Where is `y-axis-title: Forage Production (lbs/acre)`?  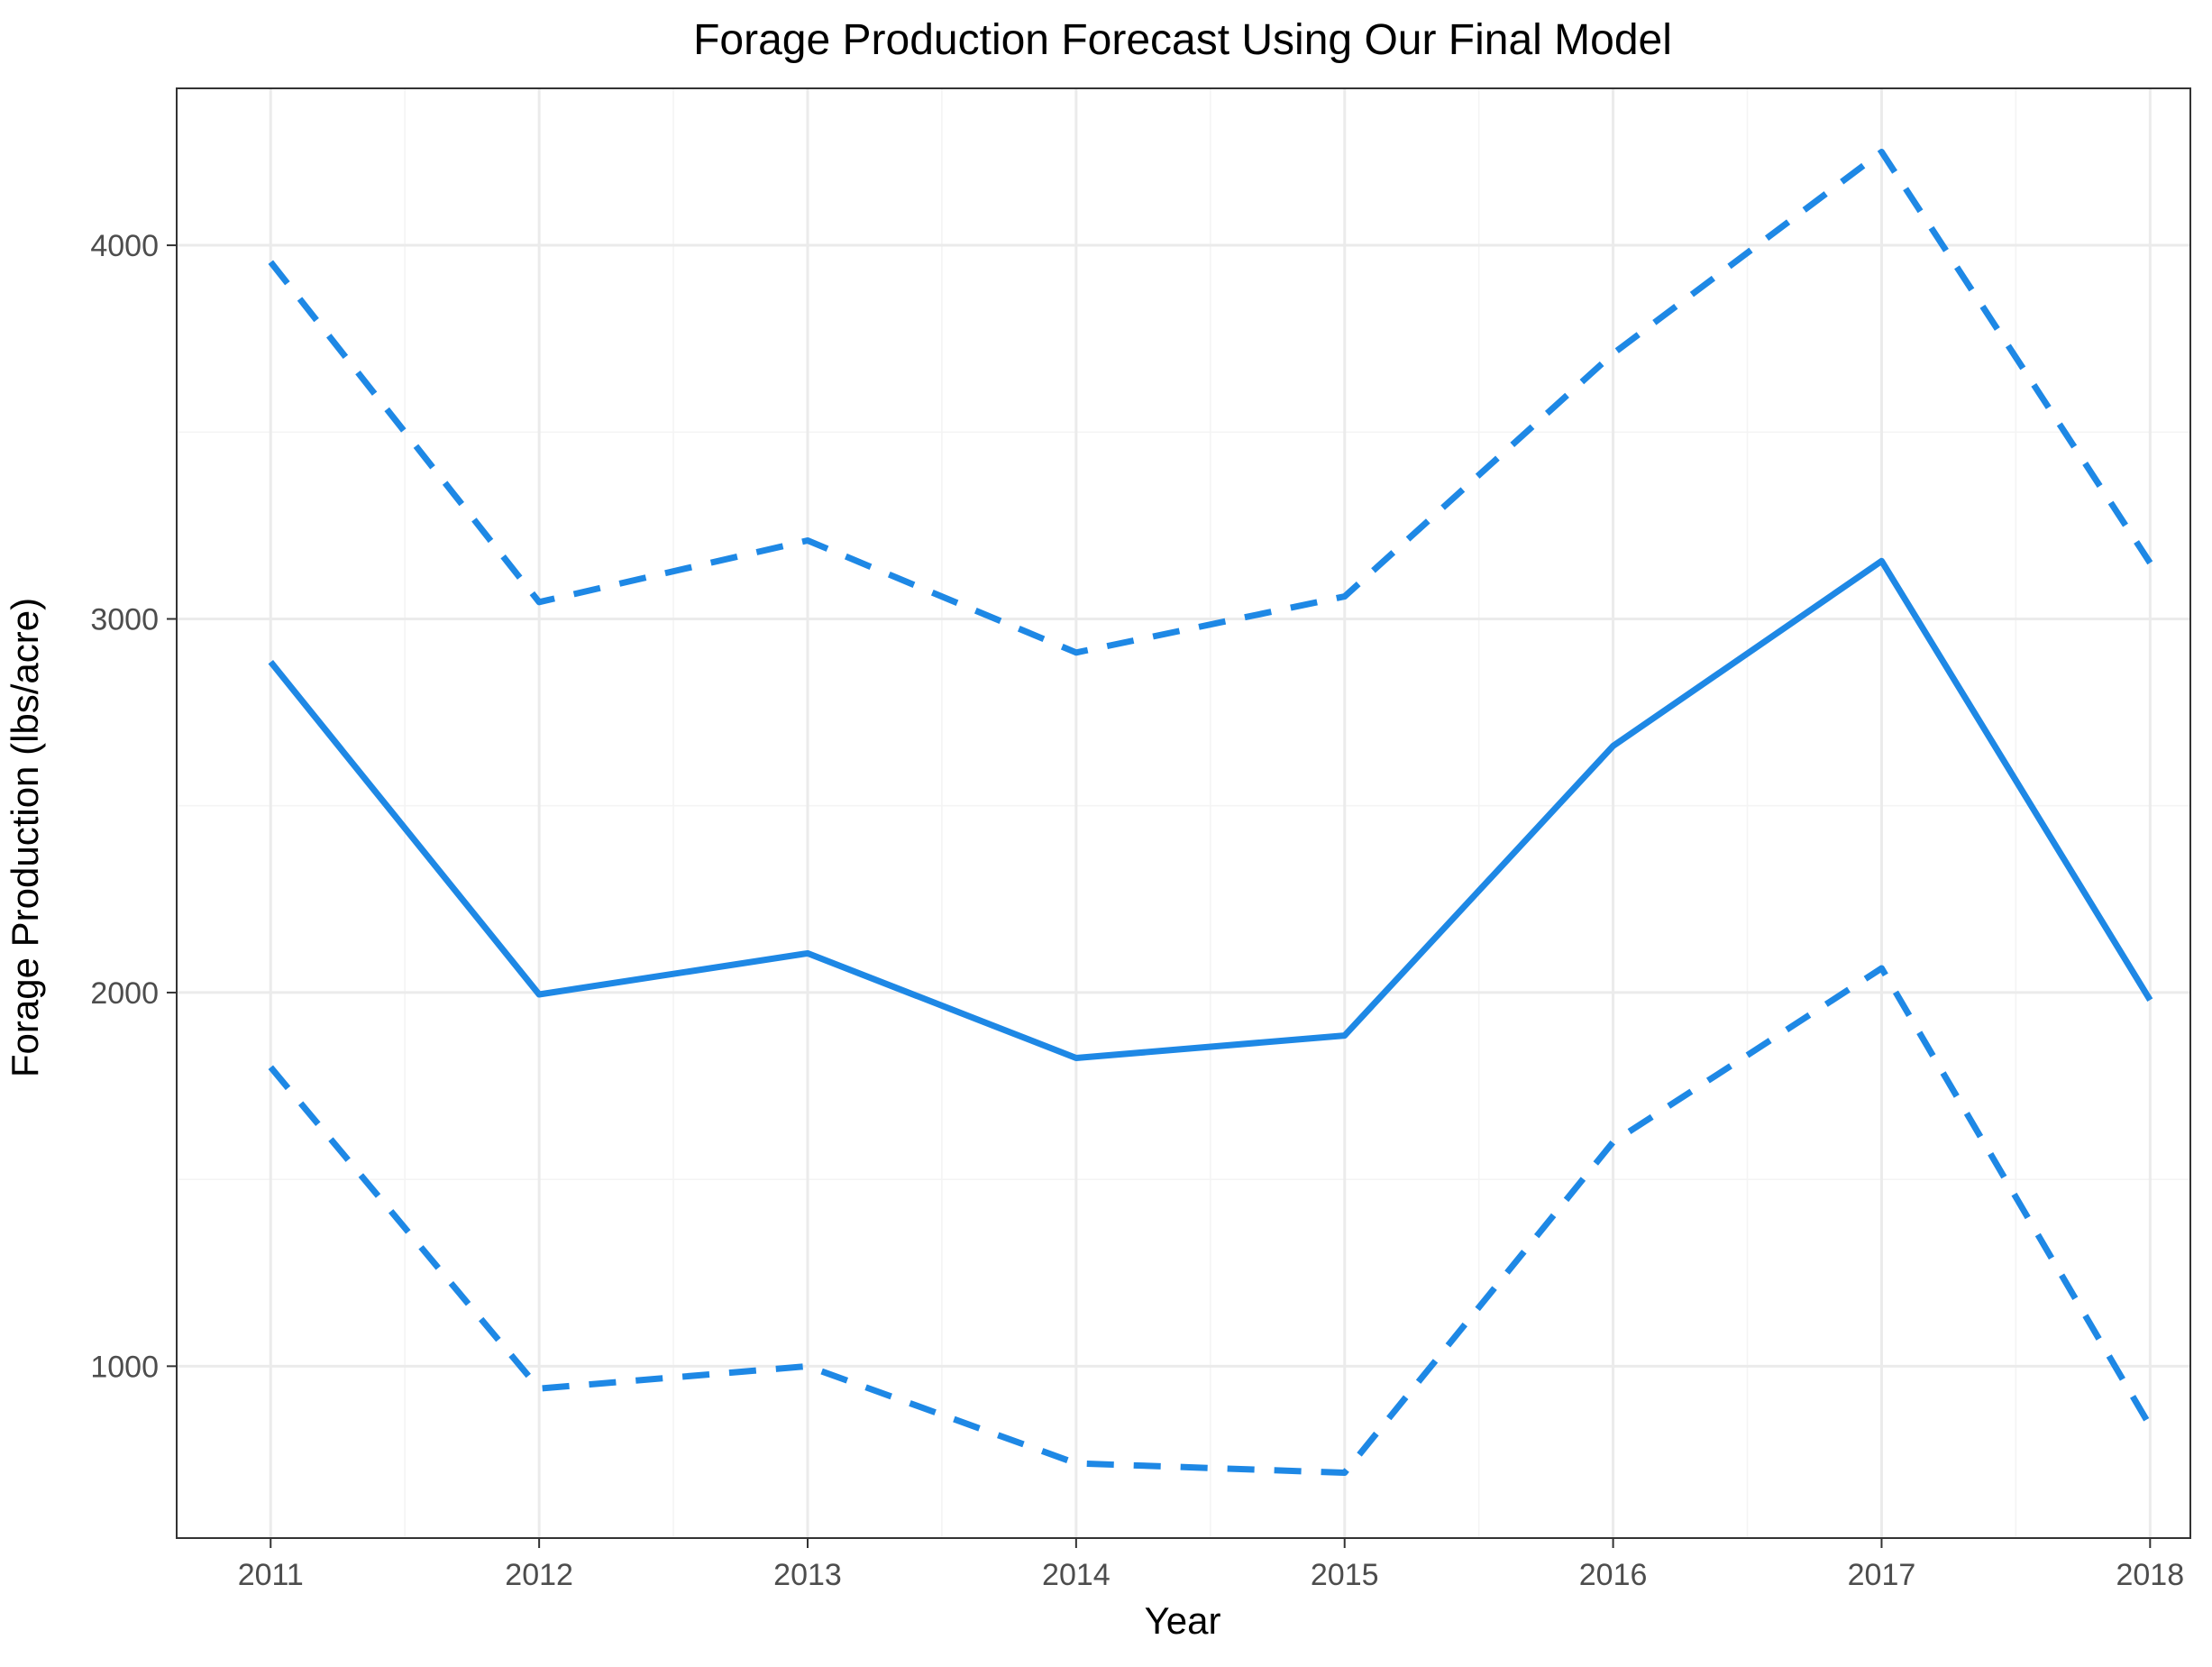
y-axis-title: Forage Production (lbs/acre) is located at coordinates (25, 837).